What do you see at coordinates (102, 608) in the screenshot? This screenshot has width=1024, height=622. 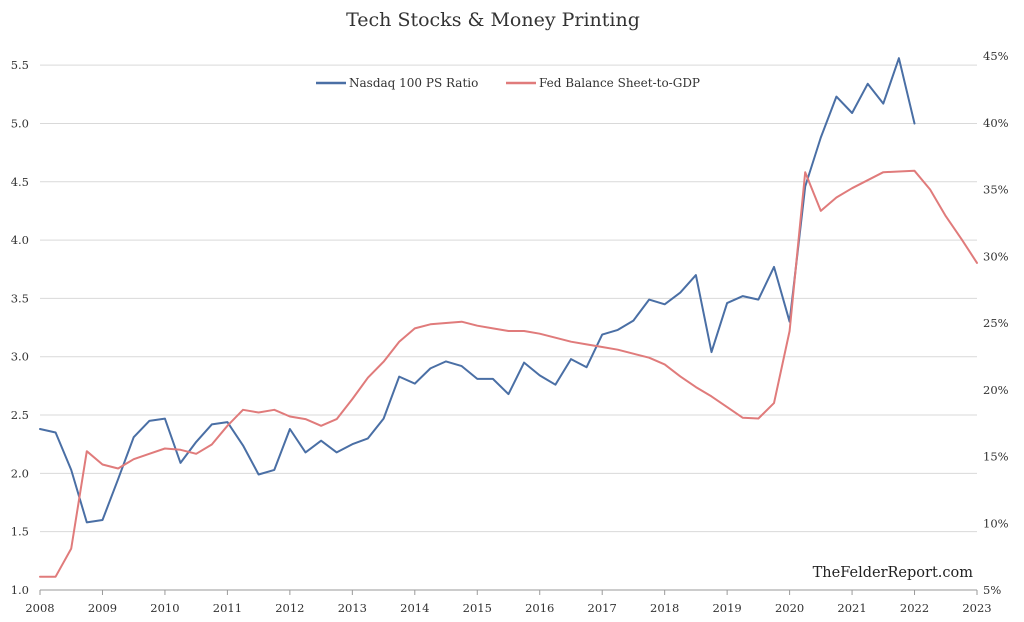 I see `x-tick-label: 2009` at bounding box center [102, 608].